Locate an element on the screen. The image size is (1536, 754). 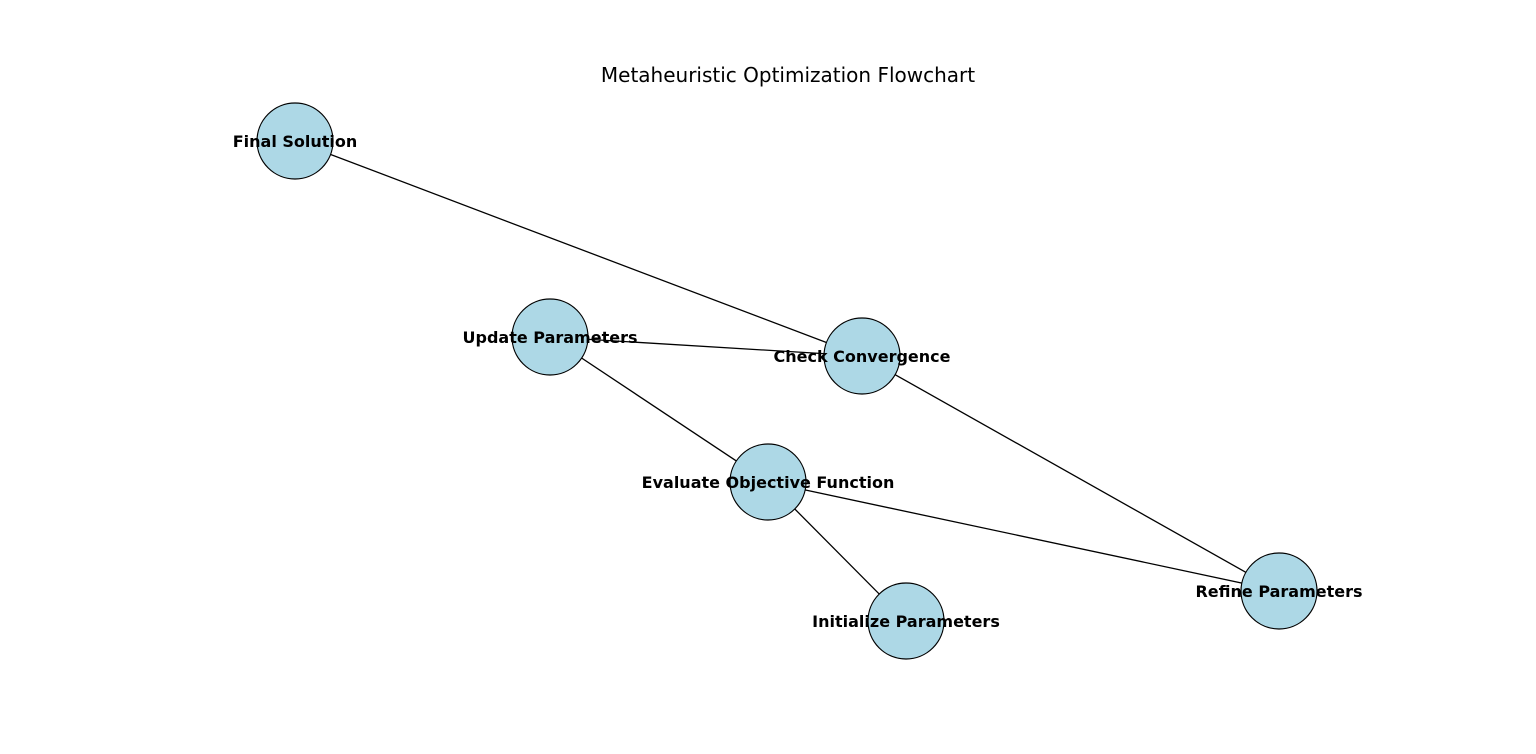
edge-update-parameters-to-evaluate-objective-function is located at coordinates (659, 409).